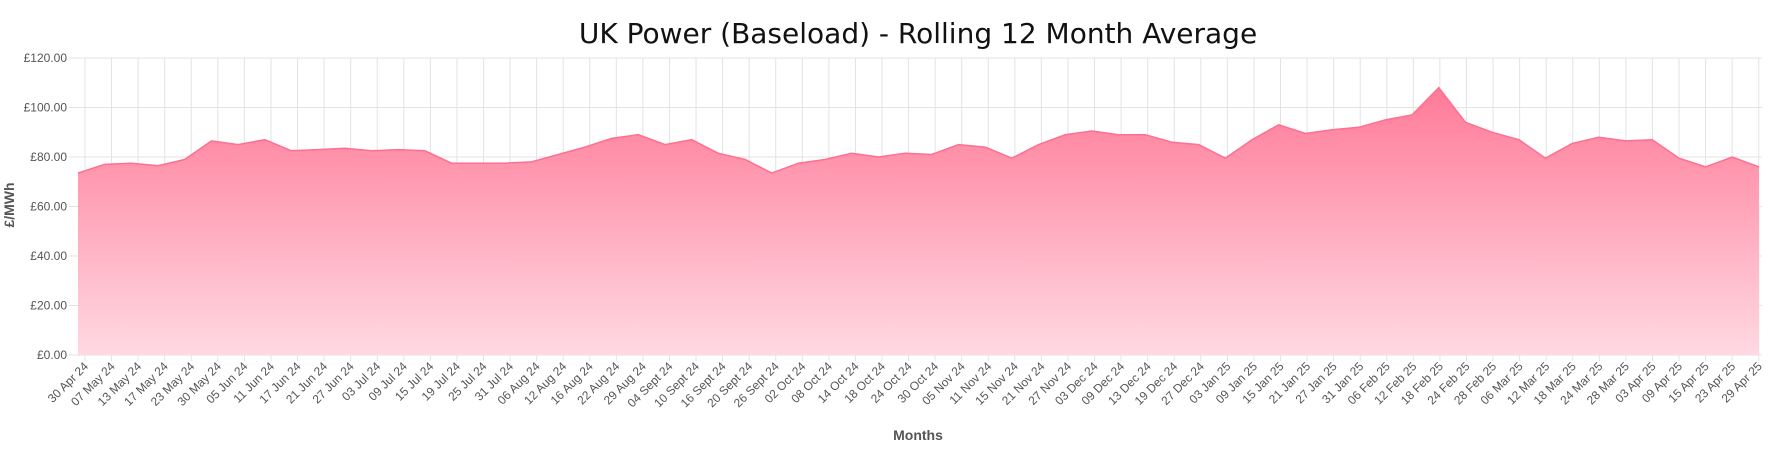  What do you see at coordinates (52, 355) in the screenshot?
I see `y-tick-label: £0.00` at bounding box center [52, 355].